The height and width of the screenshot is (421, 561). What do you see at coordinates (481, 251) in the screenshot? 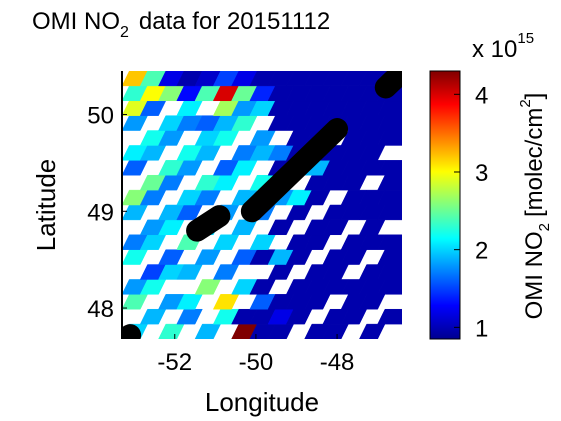
I see `colorbar-tick-label: 2` at bounding box center [481, 251].